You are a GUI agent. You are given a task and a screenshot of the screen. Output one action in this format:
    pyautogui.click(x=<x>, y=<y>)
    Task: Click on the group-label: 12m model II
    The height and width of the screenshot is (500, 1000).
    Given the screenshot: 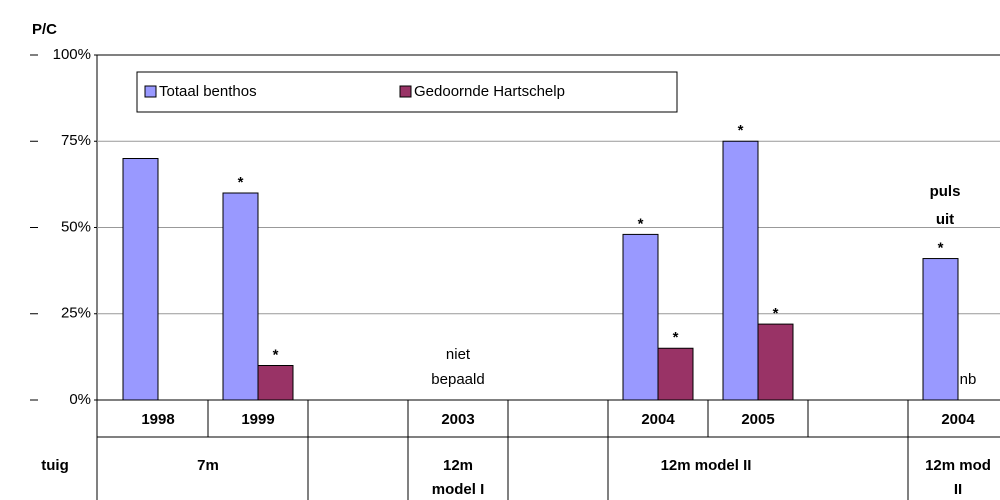 What is the action you would take?
    pyautogui.click(x=706, y=465)
    